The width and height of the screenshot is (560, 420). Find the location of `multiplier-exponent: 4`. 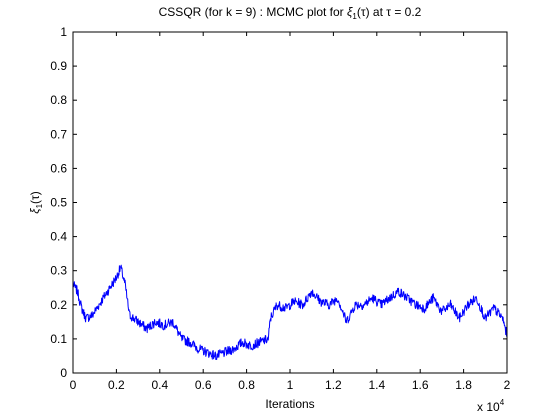

multiplier-exponent: 4 is located at coordinates (502, 402).